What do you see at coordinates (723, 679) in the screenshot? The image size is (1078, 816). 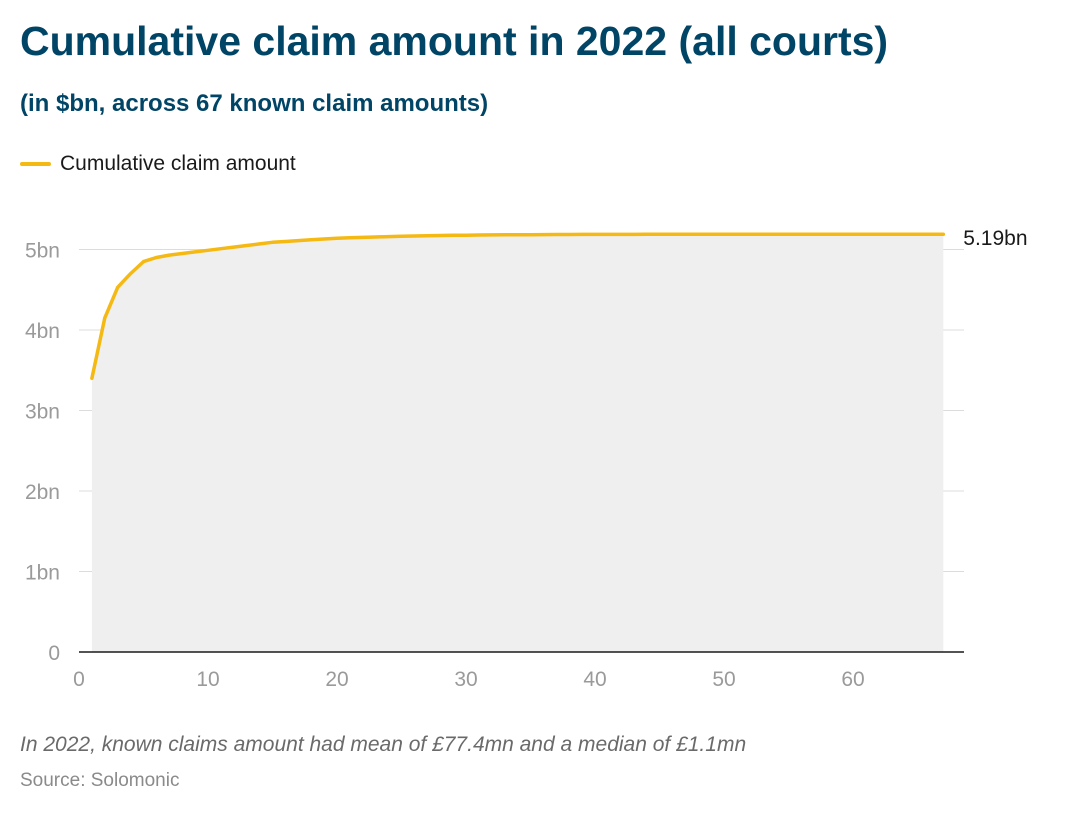 I see `x-tick-label: 50` at bounding box center [723, 679].